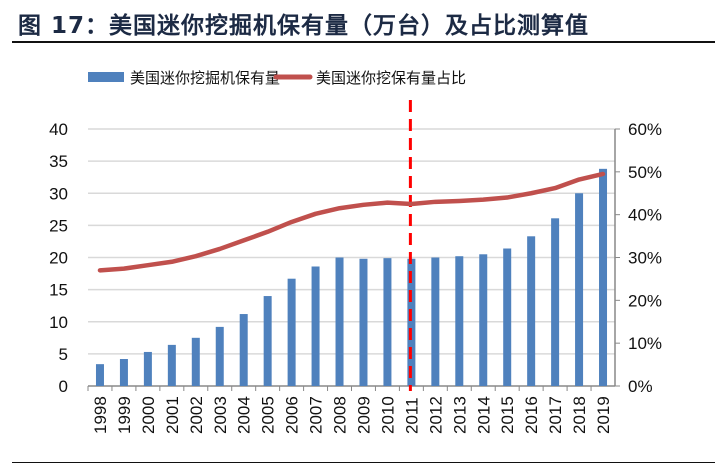  Describe the element at coordinates (603, 415) in the screenshot. I see `x-tick-label: 2019` at that location.